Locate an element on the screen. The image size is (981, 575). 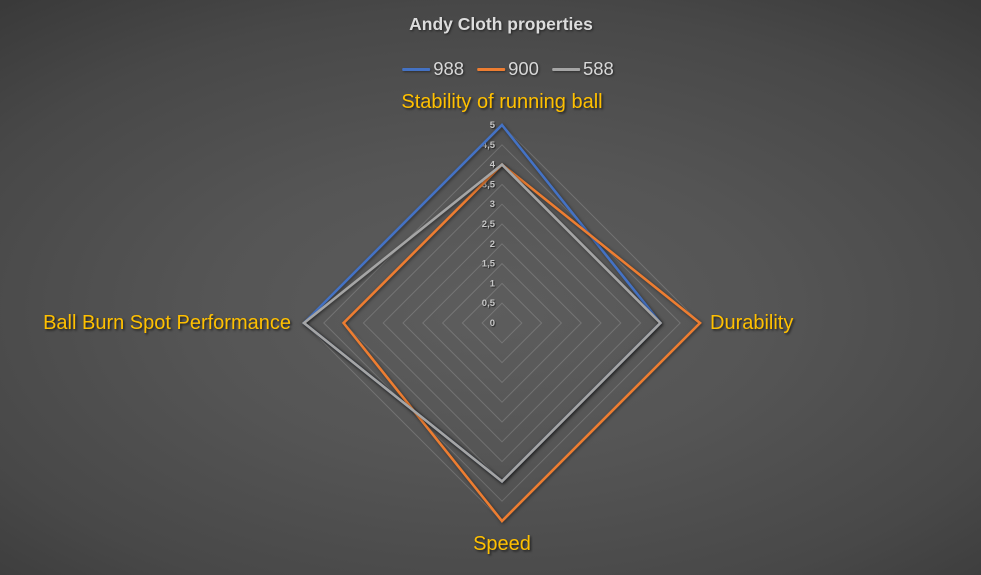
chart-title: Andy Cloth properties is located at coordinates (501, 24).